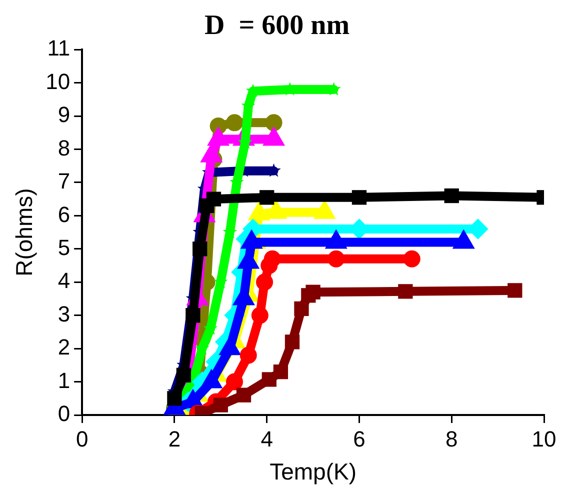 Image resolution: width=566 pixels, height=495 pixels. I want to click on y-tick-label: 4, so click(64, 281).